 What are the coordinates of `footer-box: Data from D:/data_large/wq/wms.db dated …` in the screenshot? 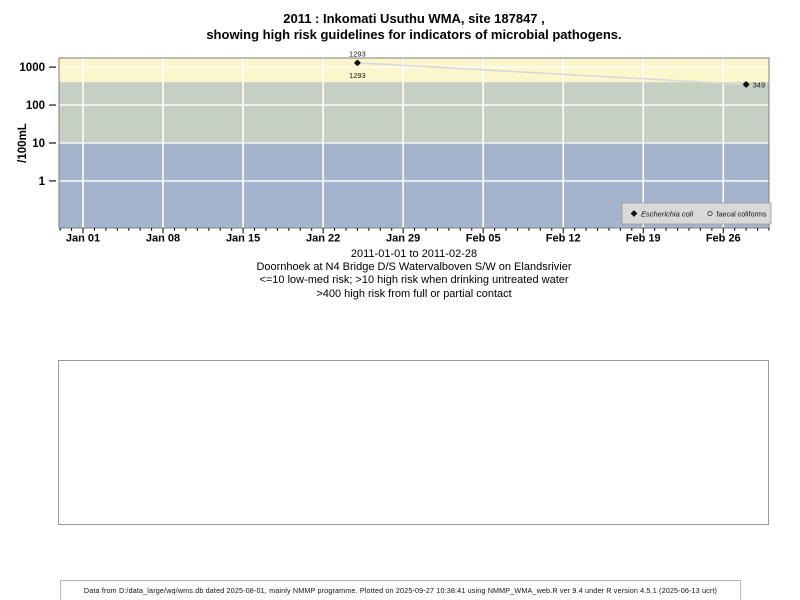 It's located at (400, 590).